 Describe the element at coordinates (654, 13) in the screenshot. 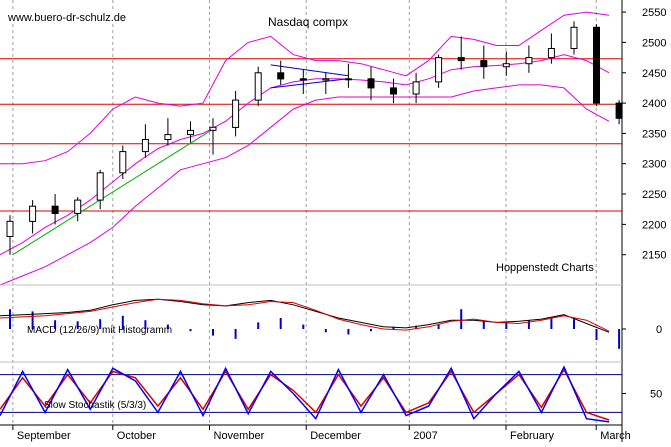

I see `price-tick-label: 2550` at that location.